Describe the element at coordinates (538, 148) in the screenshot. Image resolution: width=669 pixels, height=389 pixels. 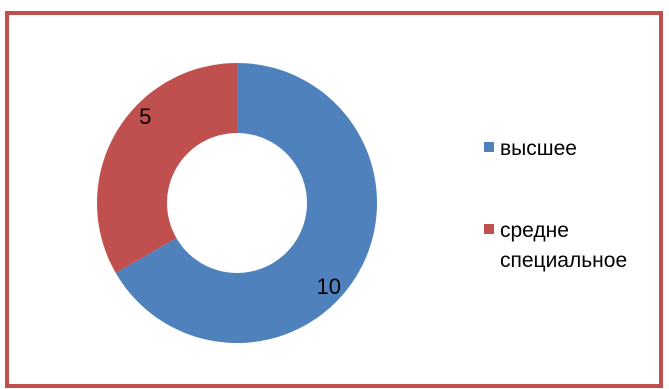
I see `legend-label-vysshee: высшее` at that location.